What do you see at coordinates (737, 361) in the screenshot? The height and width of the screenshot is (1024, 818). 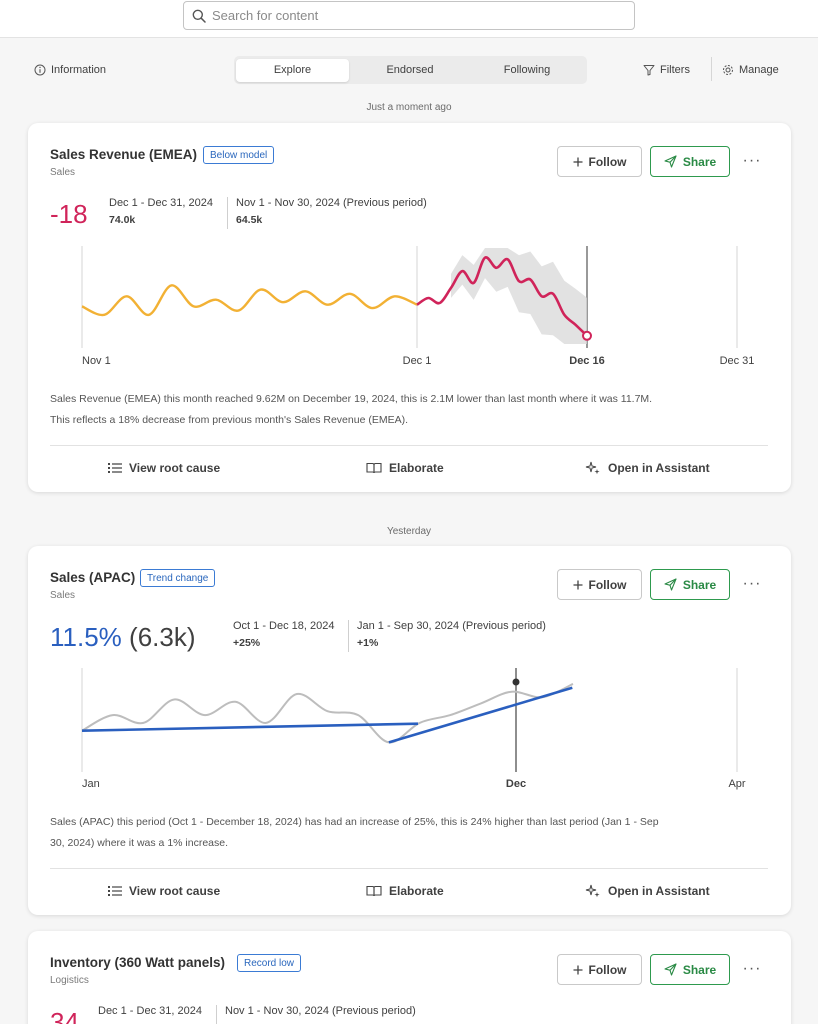 I see `x-tick-label: Dec 31` at bounding box center [737, 361].